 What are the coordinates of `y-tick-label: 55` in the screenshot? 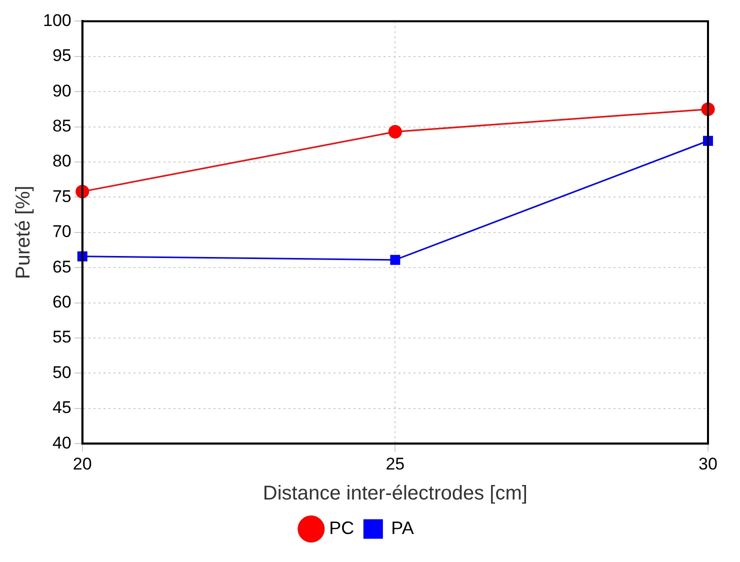 It's located at (62, 337).